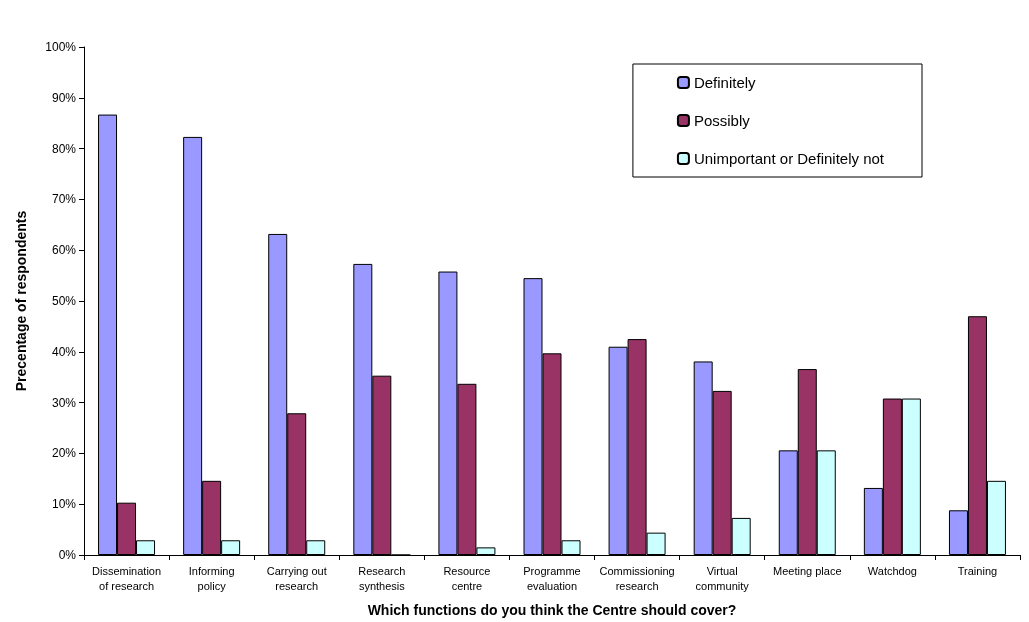  What do you see at coordinates (64, 351) in the screenshot?
I see `y-tick-label: 40%` at bounding box center [64, 351].